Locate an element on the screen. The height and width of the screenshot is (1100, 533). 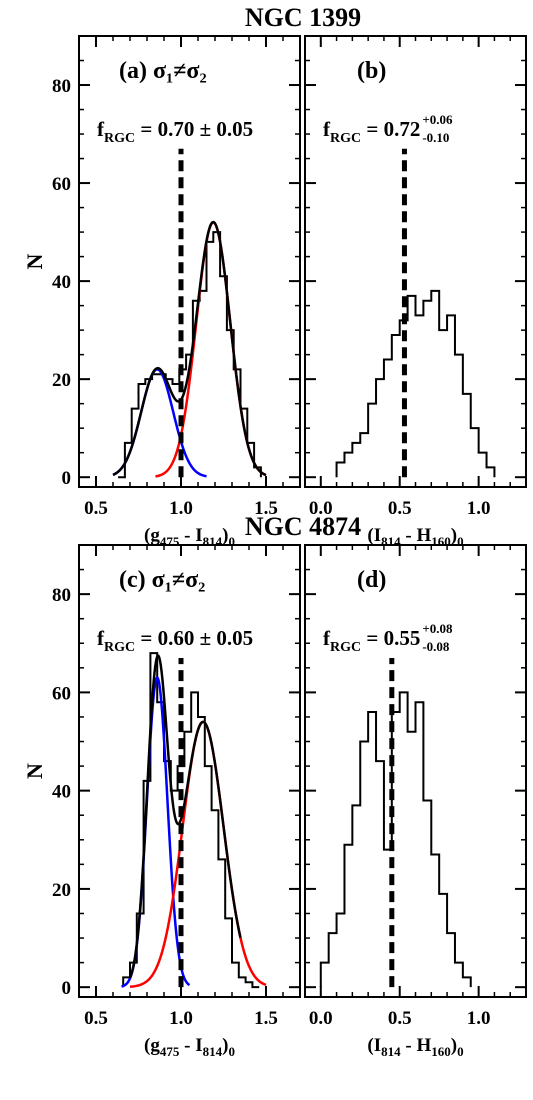
fraction-sup: +0.08 is located at coordinates (437, 628).